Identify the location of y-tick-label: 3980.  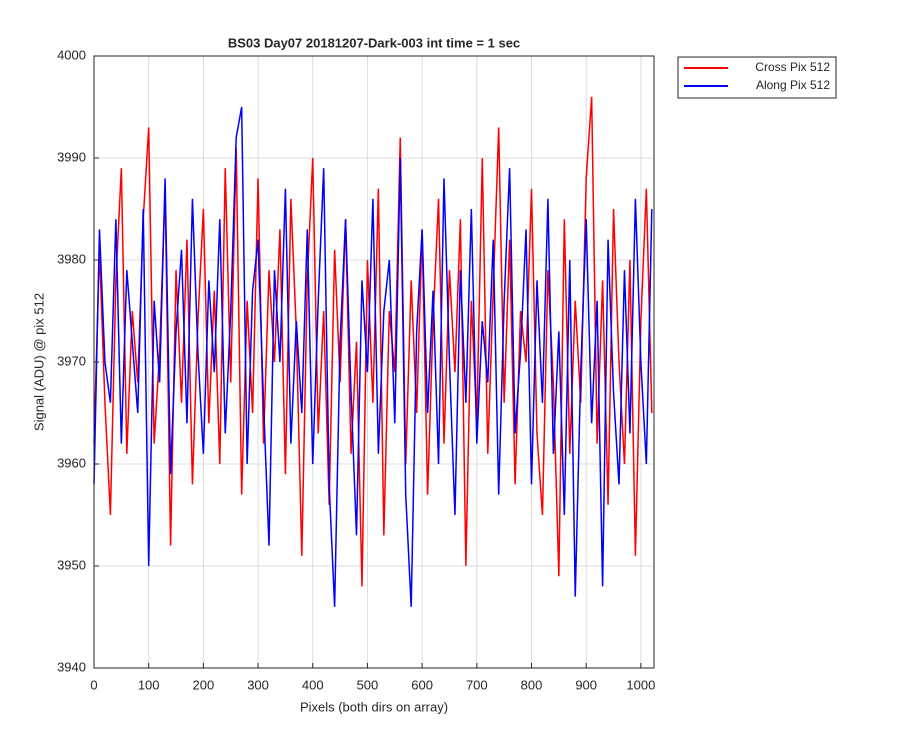
(71, 258).